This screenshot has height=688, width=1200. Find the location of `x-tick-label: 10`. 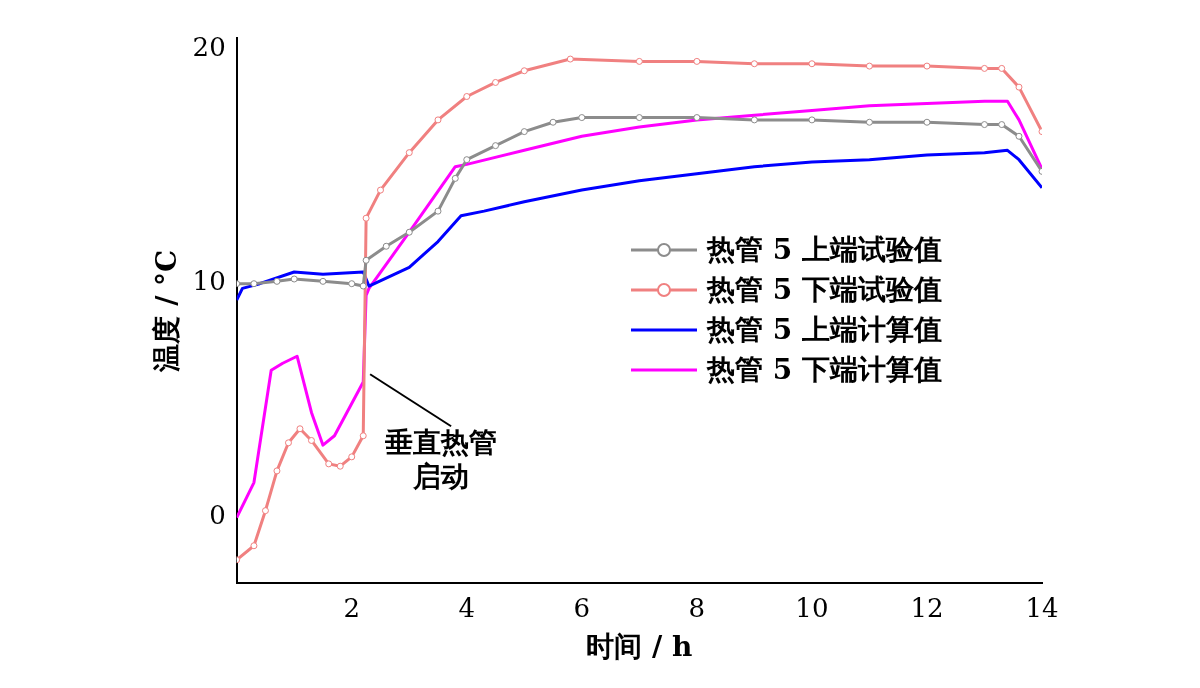

x-tick-label: 10 is located at coordinates (812, 607).